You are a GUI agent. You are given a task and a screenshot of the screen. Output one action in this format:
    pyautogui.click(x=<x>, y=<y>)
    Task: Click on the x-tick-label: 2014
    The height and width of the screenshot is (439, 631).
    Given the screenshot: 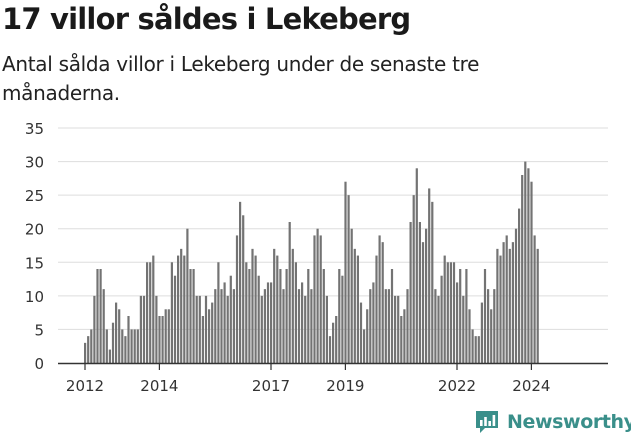 What is the action you would take?
    pyautogui.click(x=159, y=386)
    